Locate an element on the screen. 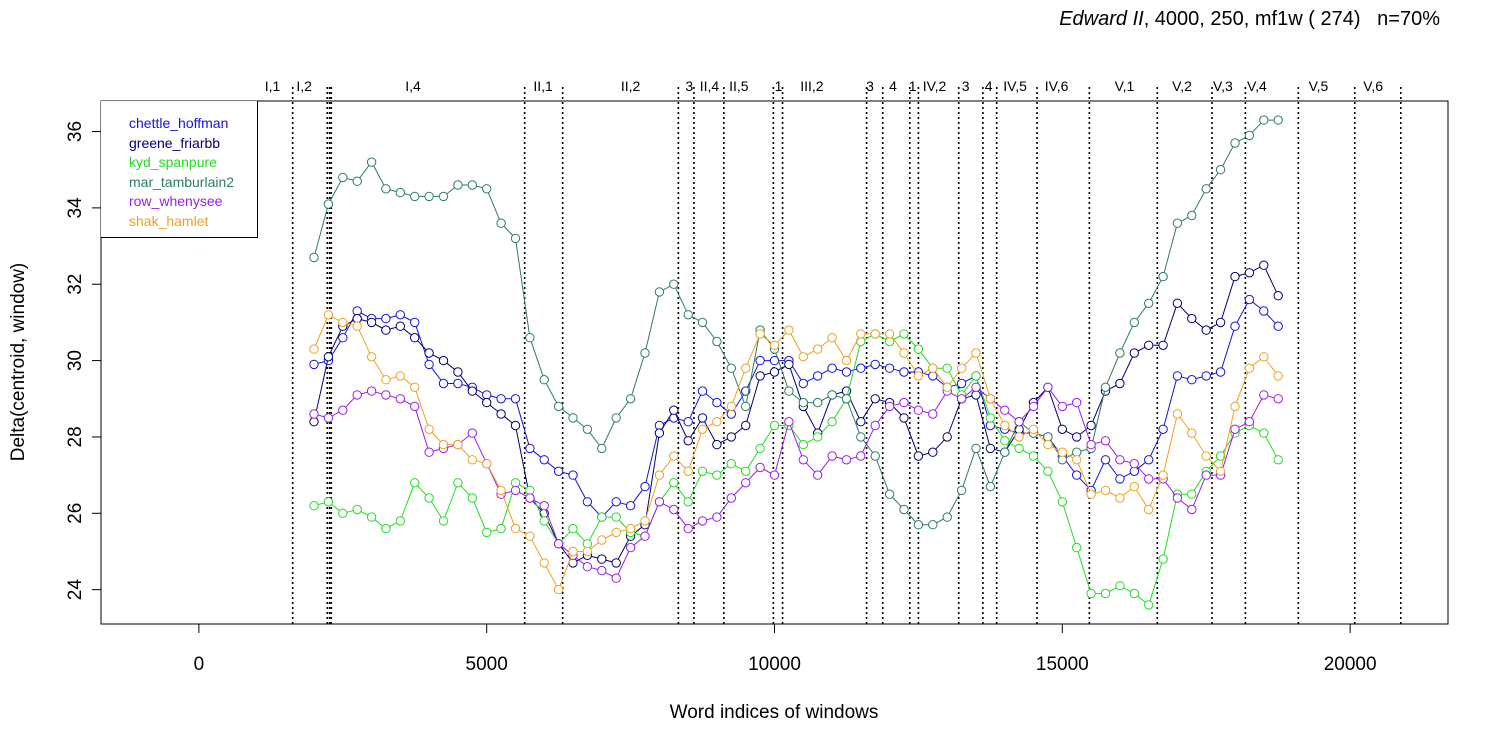 The width and height of the screenshot is (1500, 750). scene-label: V,6 is located at coordinates (1373, 86).